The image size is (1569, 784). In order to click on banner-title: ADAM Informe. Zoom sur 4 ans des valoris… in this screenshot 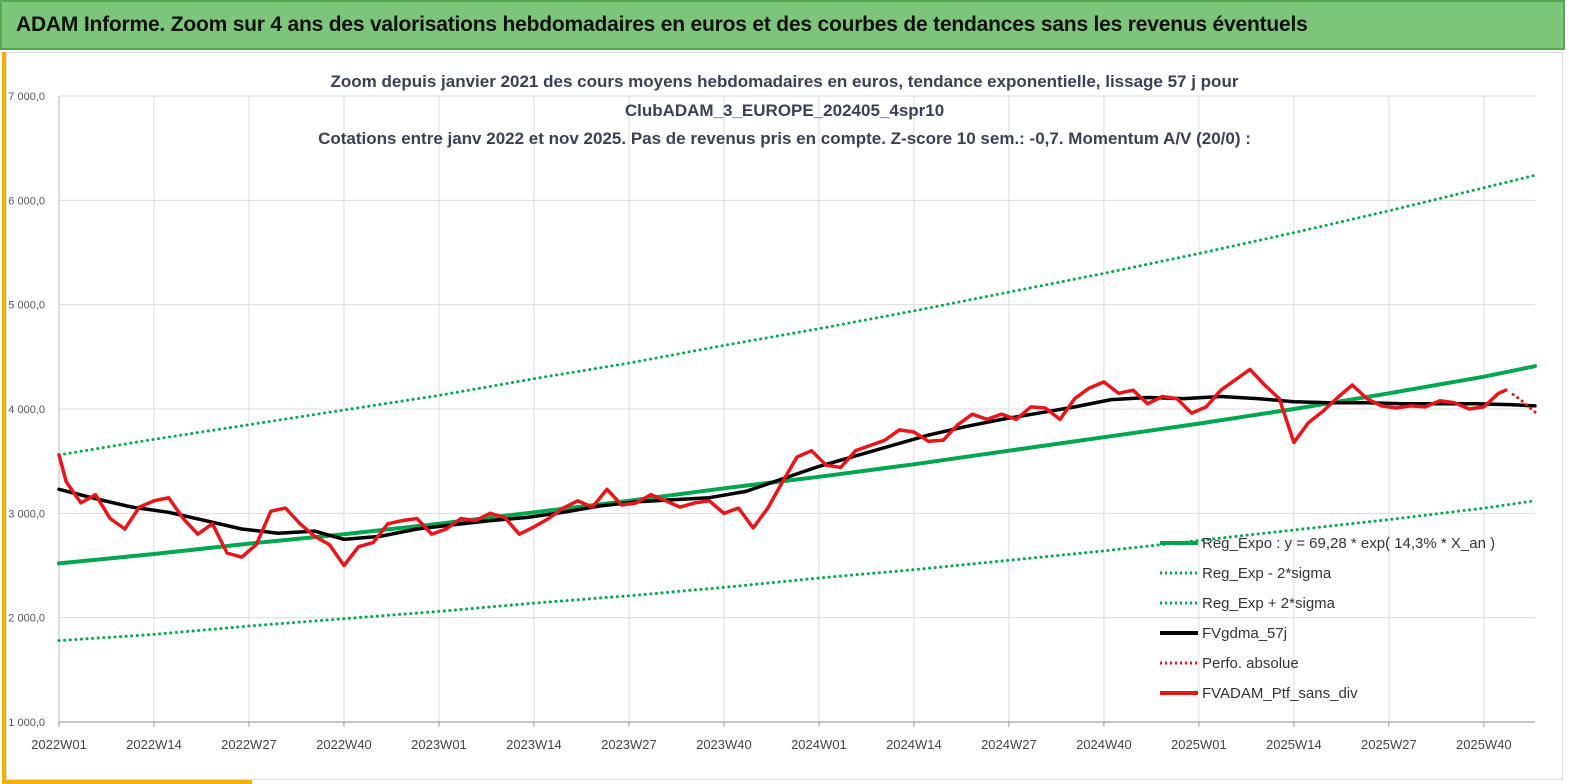, I will do `click(662, 24)`.